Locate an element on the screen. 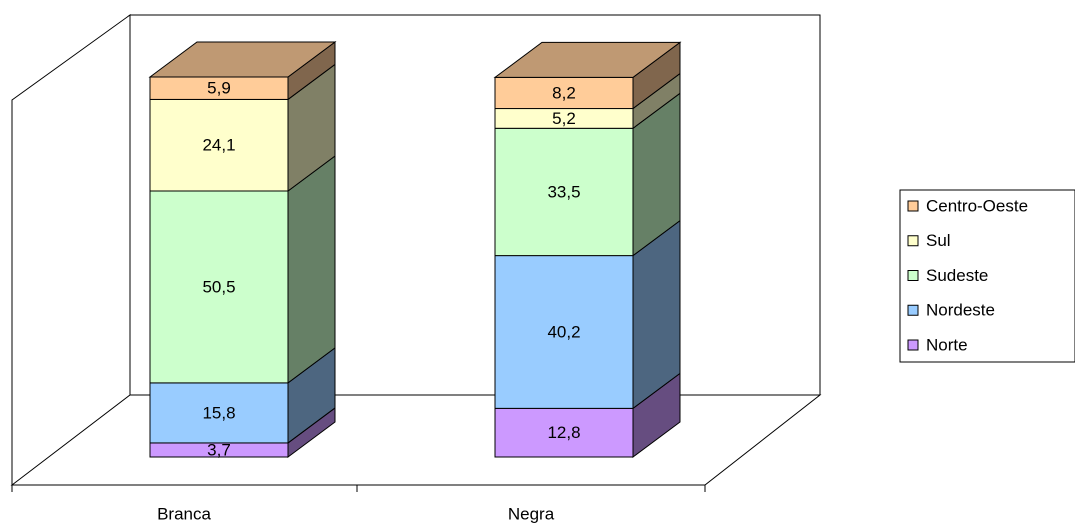  data-label: 24,1 is located at coordinates (218, 145).